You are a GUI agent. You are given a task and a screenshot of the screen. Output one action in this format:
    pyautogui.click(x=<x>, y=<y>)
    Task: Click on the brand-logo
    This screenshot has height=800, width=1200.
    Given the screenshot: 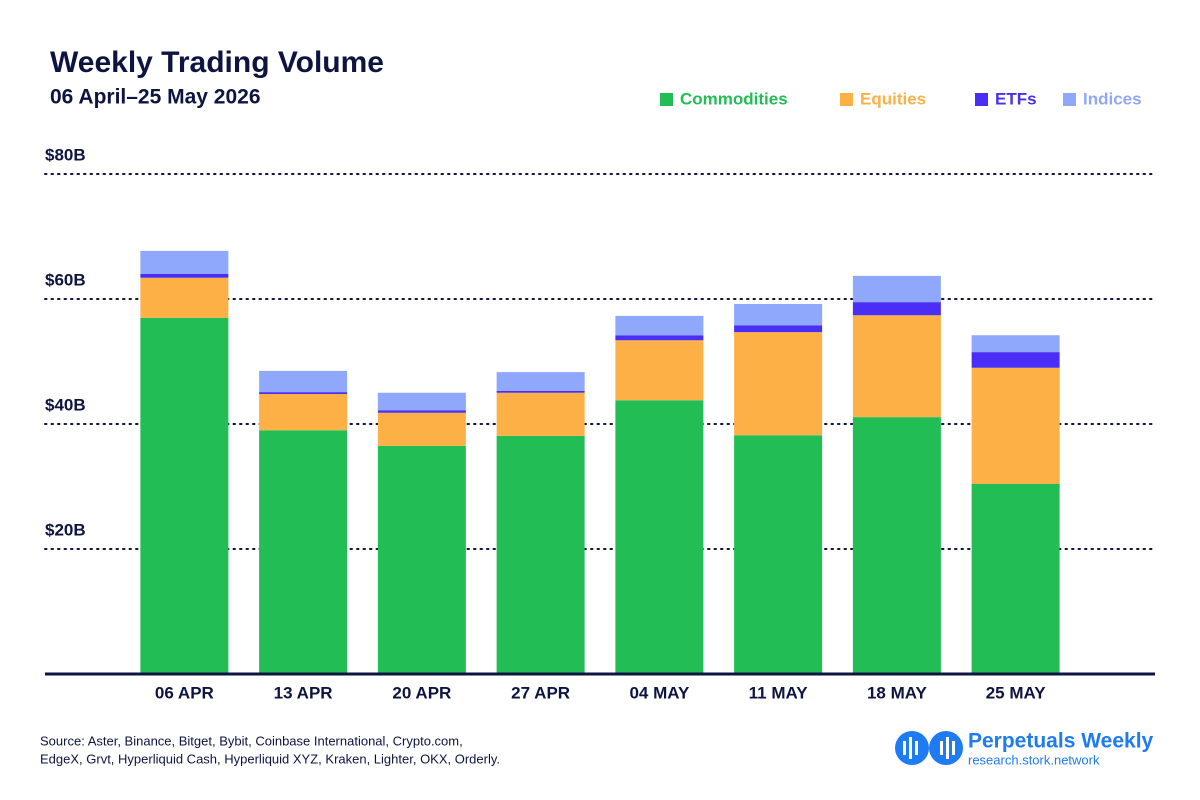 What is the action you would take?
    pyautogui.click(x=929, y=748)
    